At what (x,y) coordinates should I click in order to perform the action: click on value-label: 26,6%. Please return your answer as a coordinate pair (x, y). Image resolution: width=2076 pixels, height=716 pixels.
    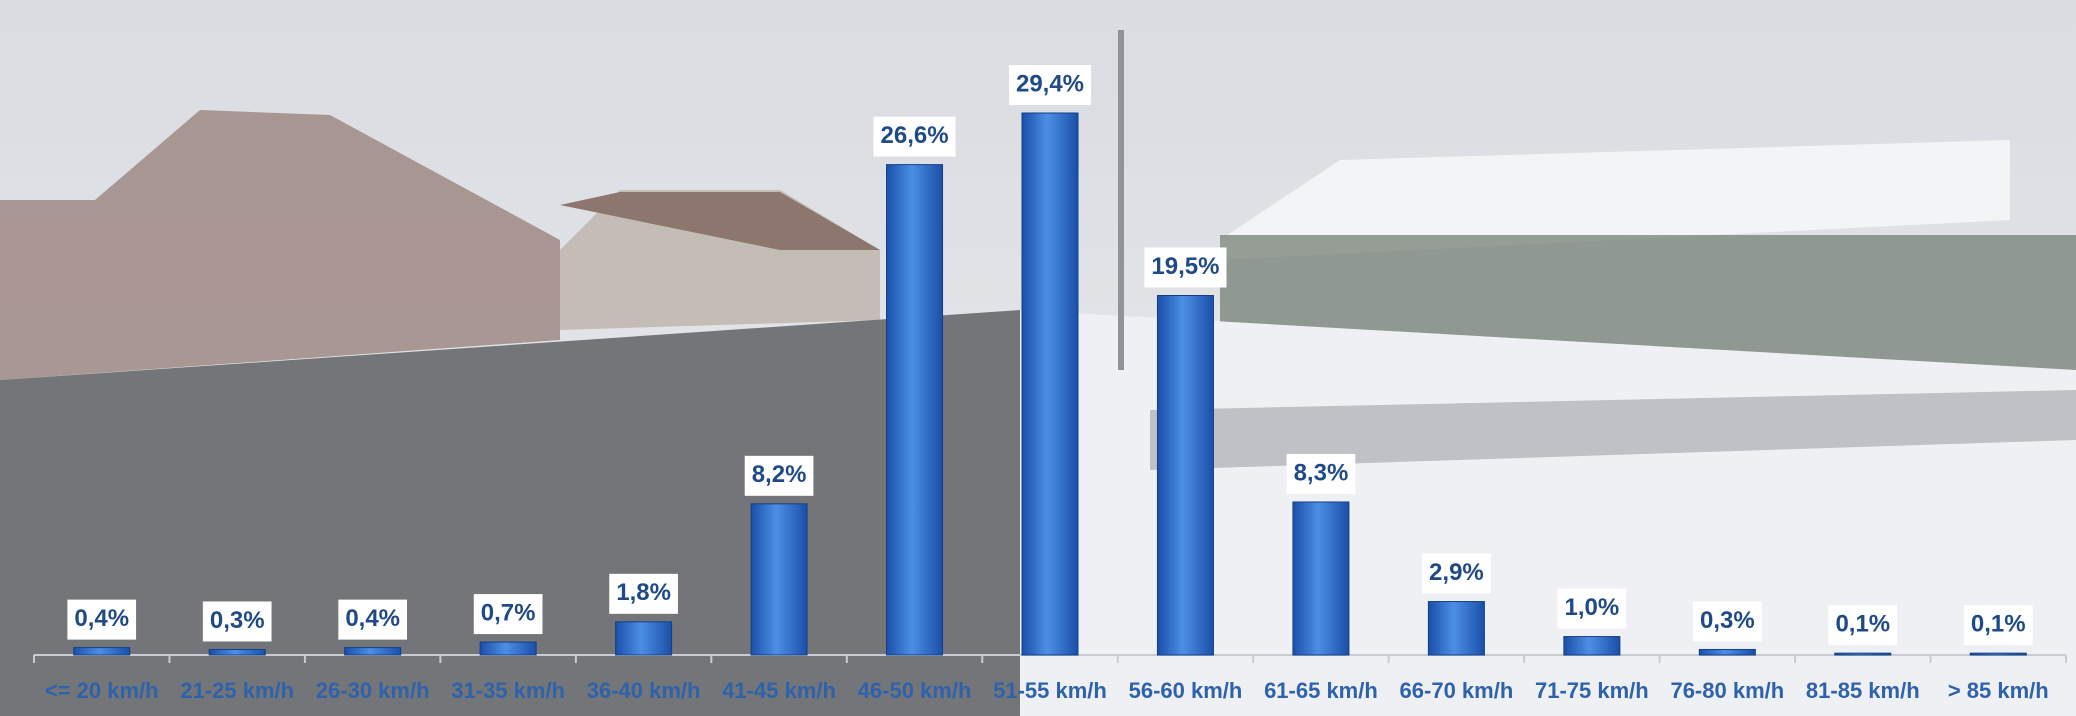
    Looking at the image, I should click on (915, 135).